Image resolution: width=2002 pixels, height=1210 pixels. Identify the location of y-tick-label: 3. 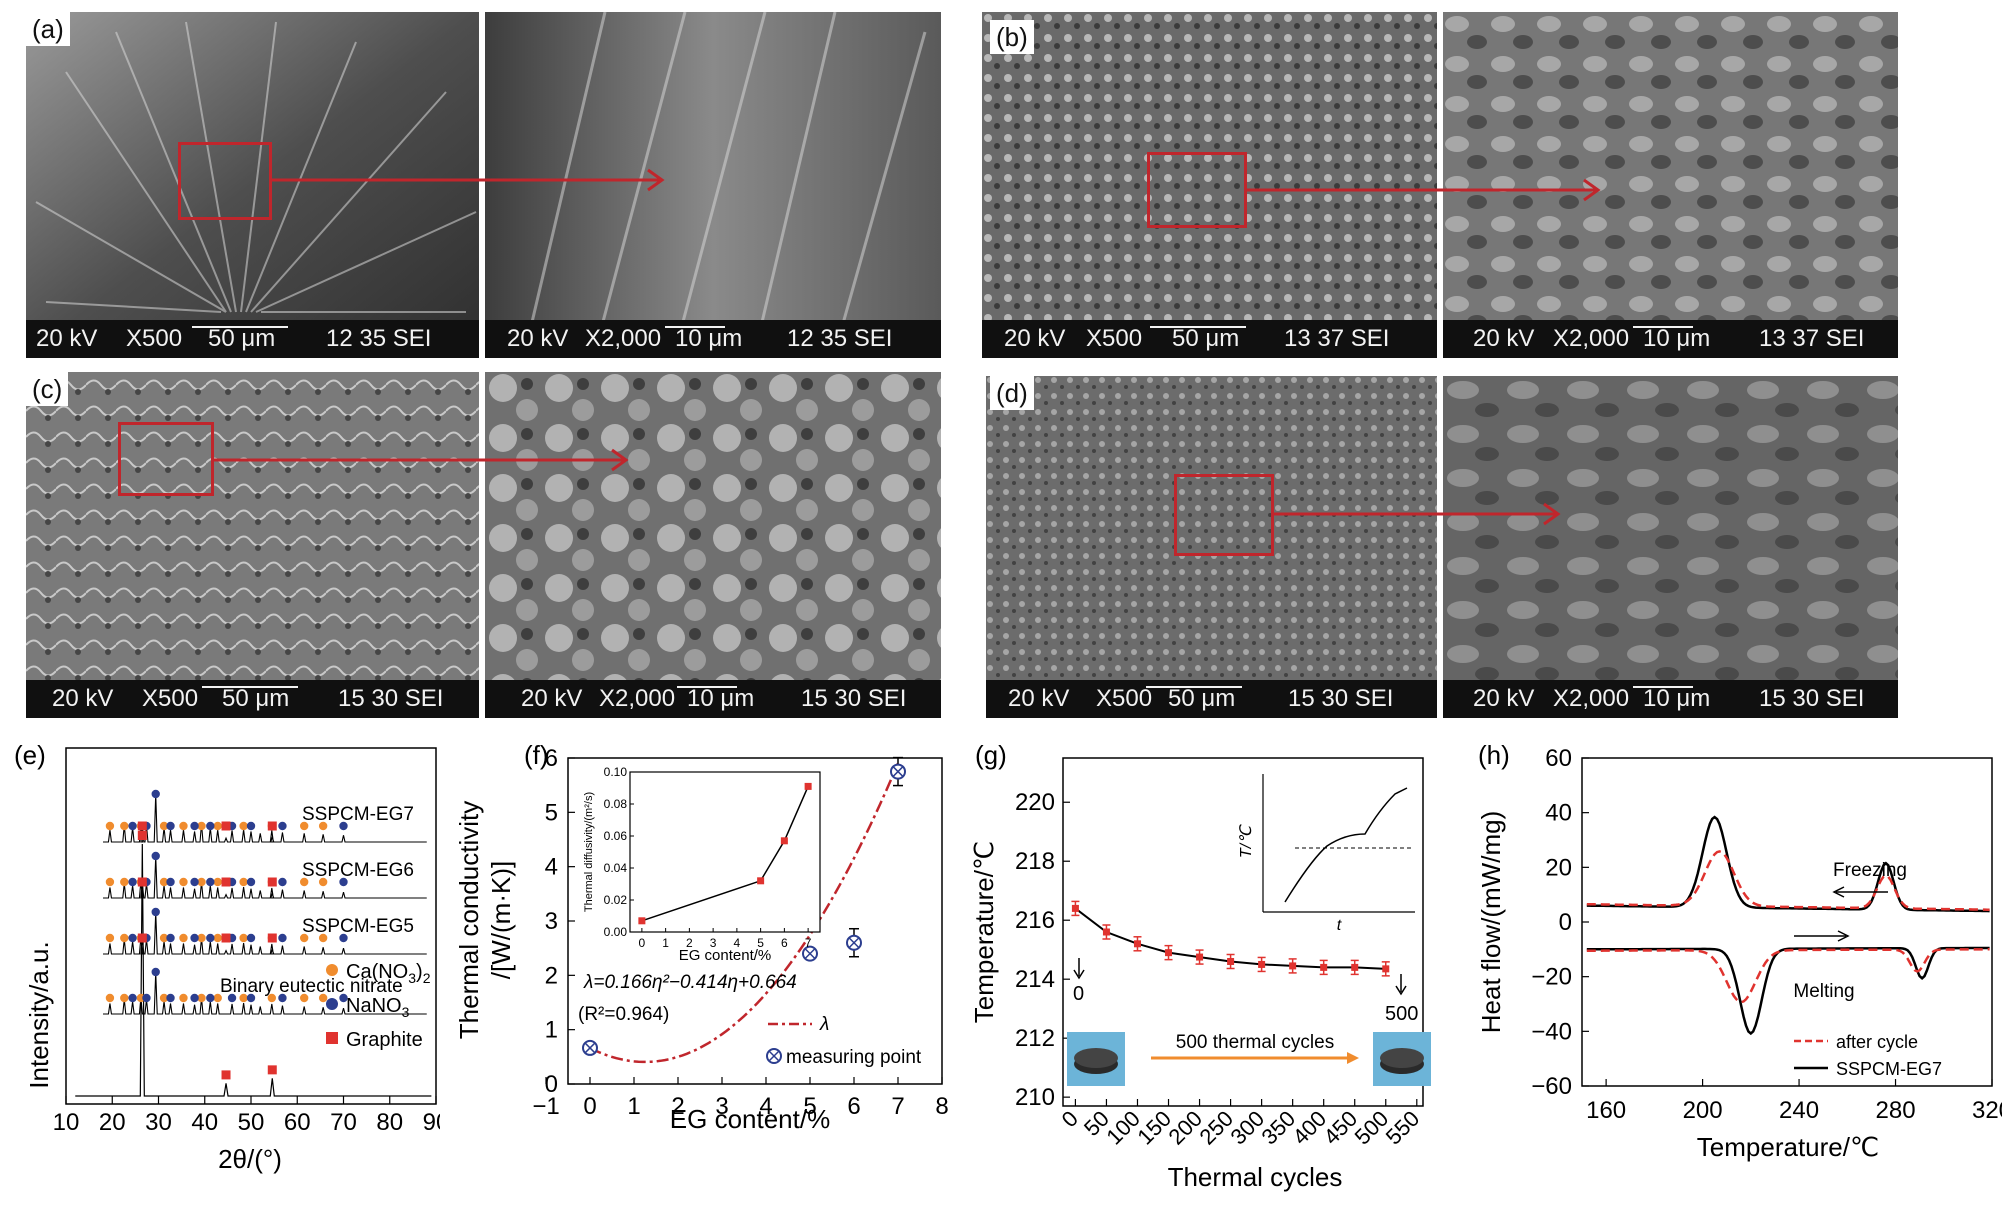
(551, 921).